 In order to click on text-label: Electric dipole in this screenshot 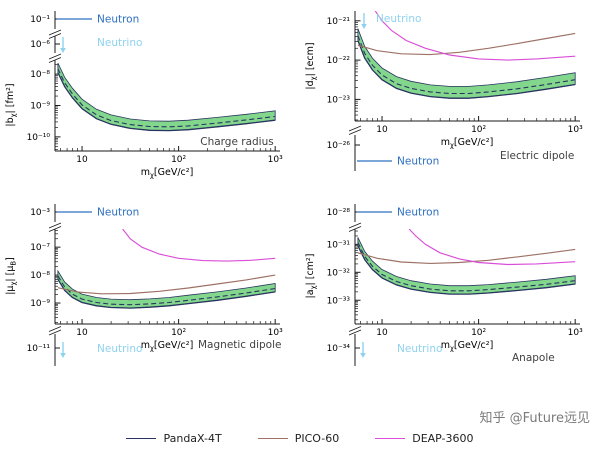, I will do `click(537, 156)`.